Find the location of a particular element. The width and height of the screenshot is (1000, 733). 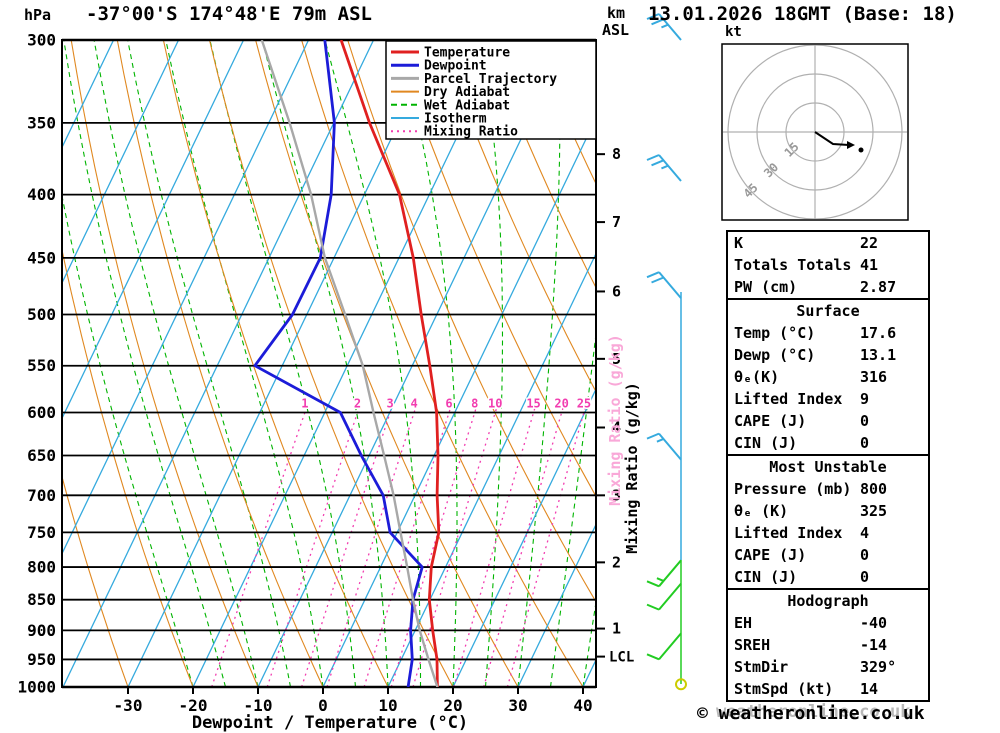

legend-entry-label: Dewpoint is located at coordinates (455, 66).